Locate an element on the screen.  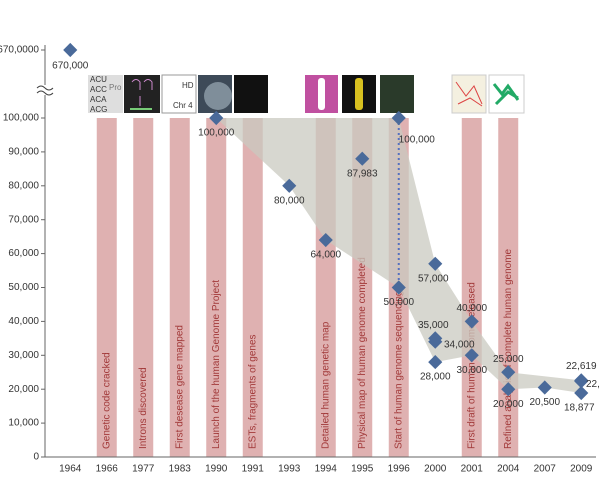
y-tick-label: 0 is located at coordinates (36, 457).